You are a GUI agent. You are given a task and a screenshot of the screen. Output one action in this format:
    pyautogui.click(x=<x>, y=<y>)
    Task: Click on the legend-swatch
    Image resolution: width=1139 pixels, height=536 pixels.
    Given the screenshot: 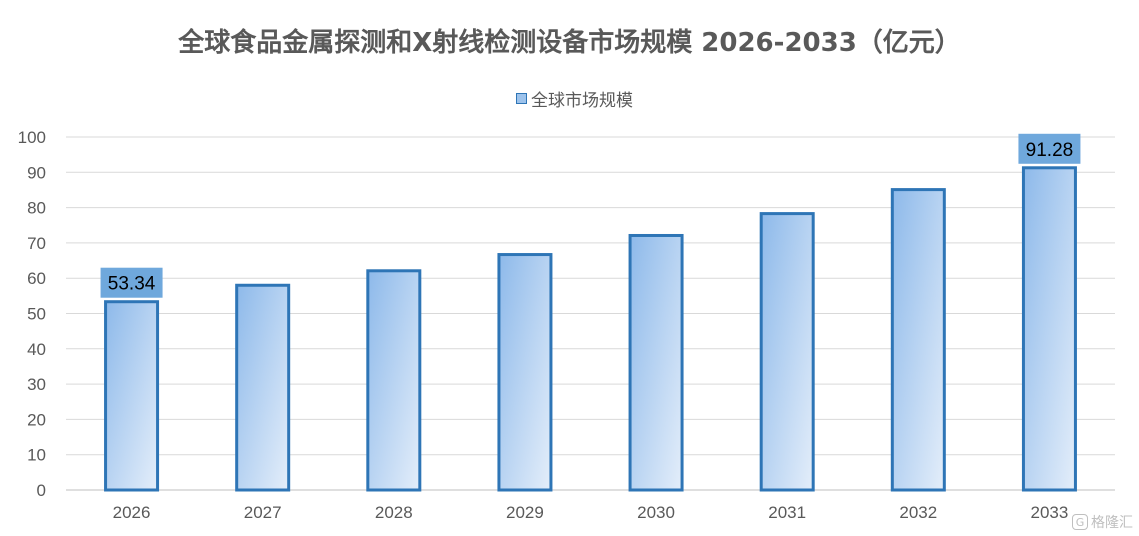 What is the action you would take?
    pyautogui.click(x=521, y=98)
    